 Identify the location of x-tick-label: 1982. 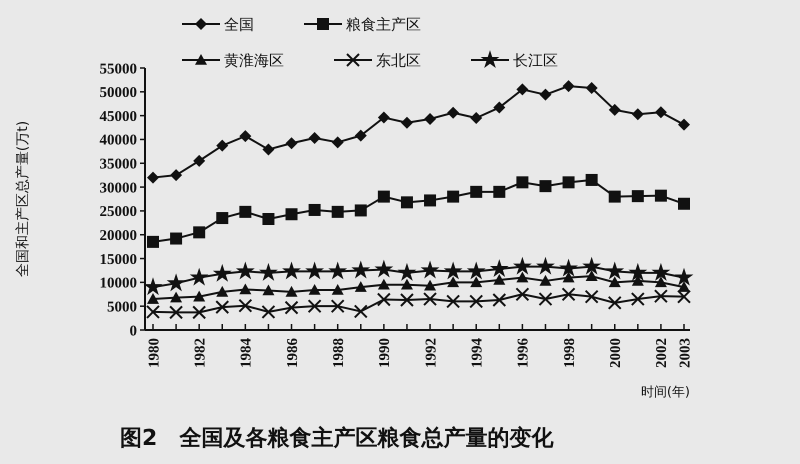
(200, 353).